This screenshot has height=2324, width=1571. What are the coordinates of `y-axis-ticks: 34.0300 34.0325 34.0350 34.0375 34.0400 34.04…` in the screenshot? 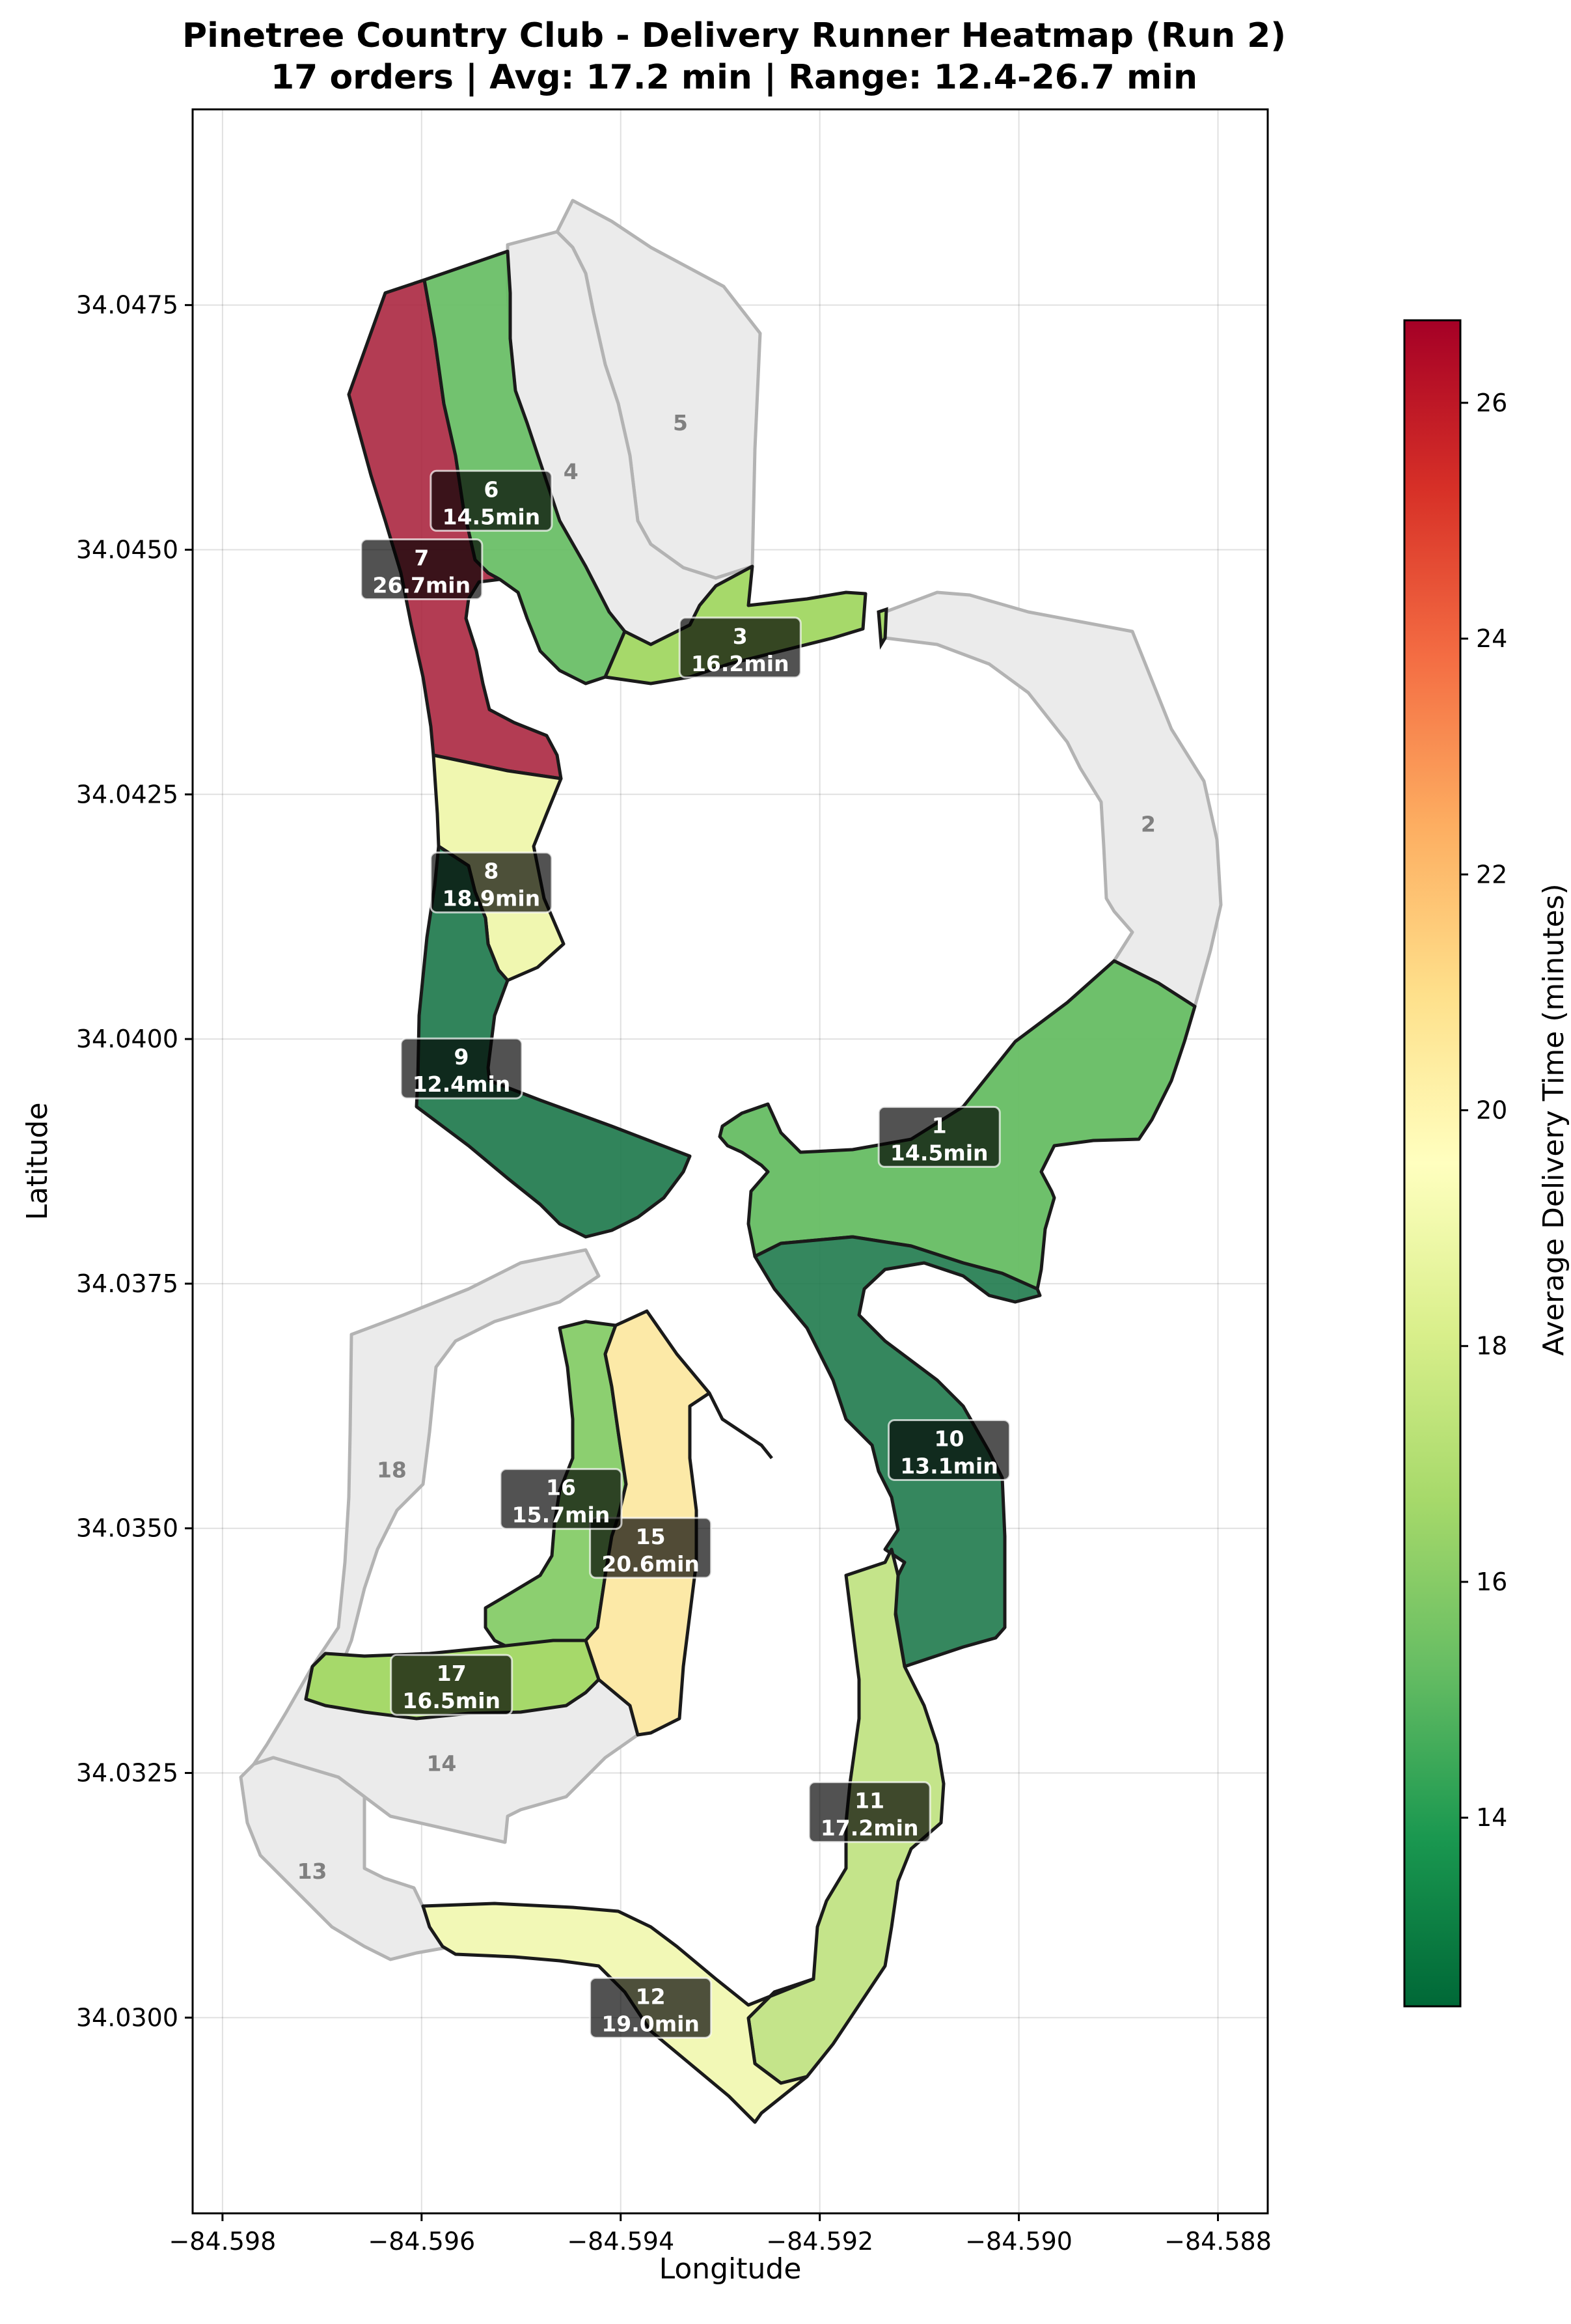 It's located at (135, 1161).